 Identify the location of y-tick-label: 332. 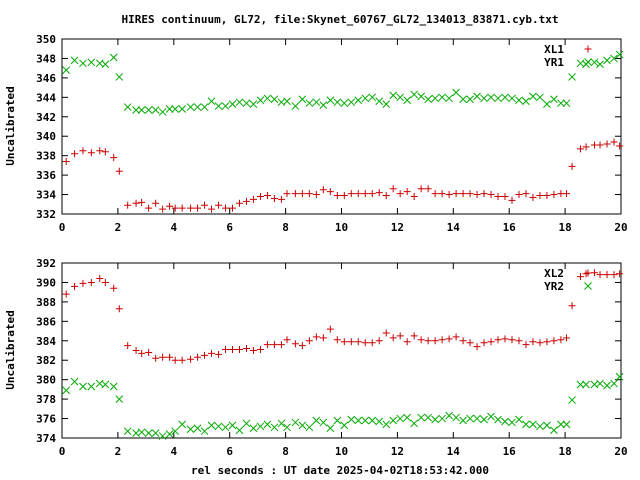
(46, 214).